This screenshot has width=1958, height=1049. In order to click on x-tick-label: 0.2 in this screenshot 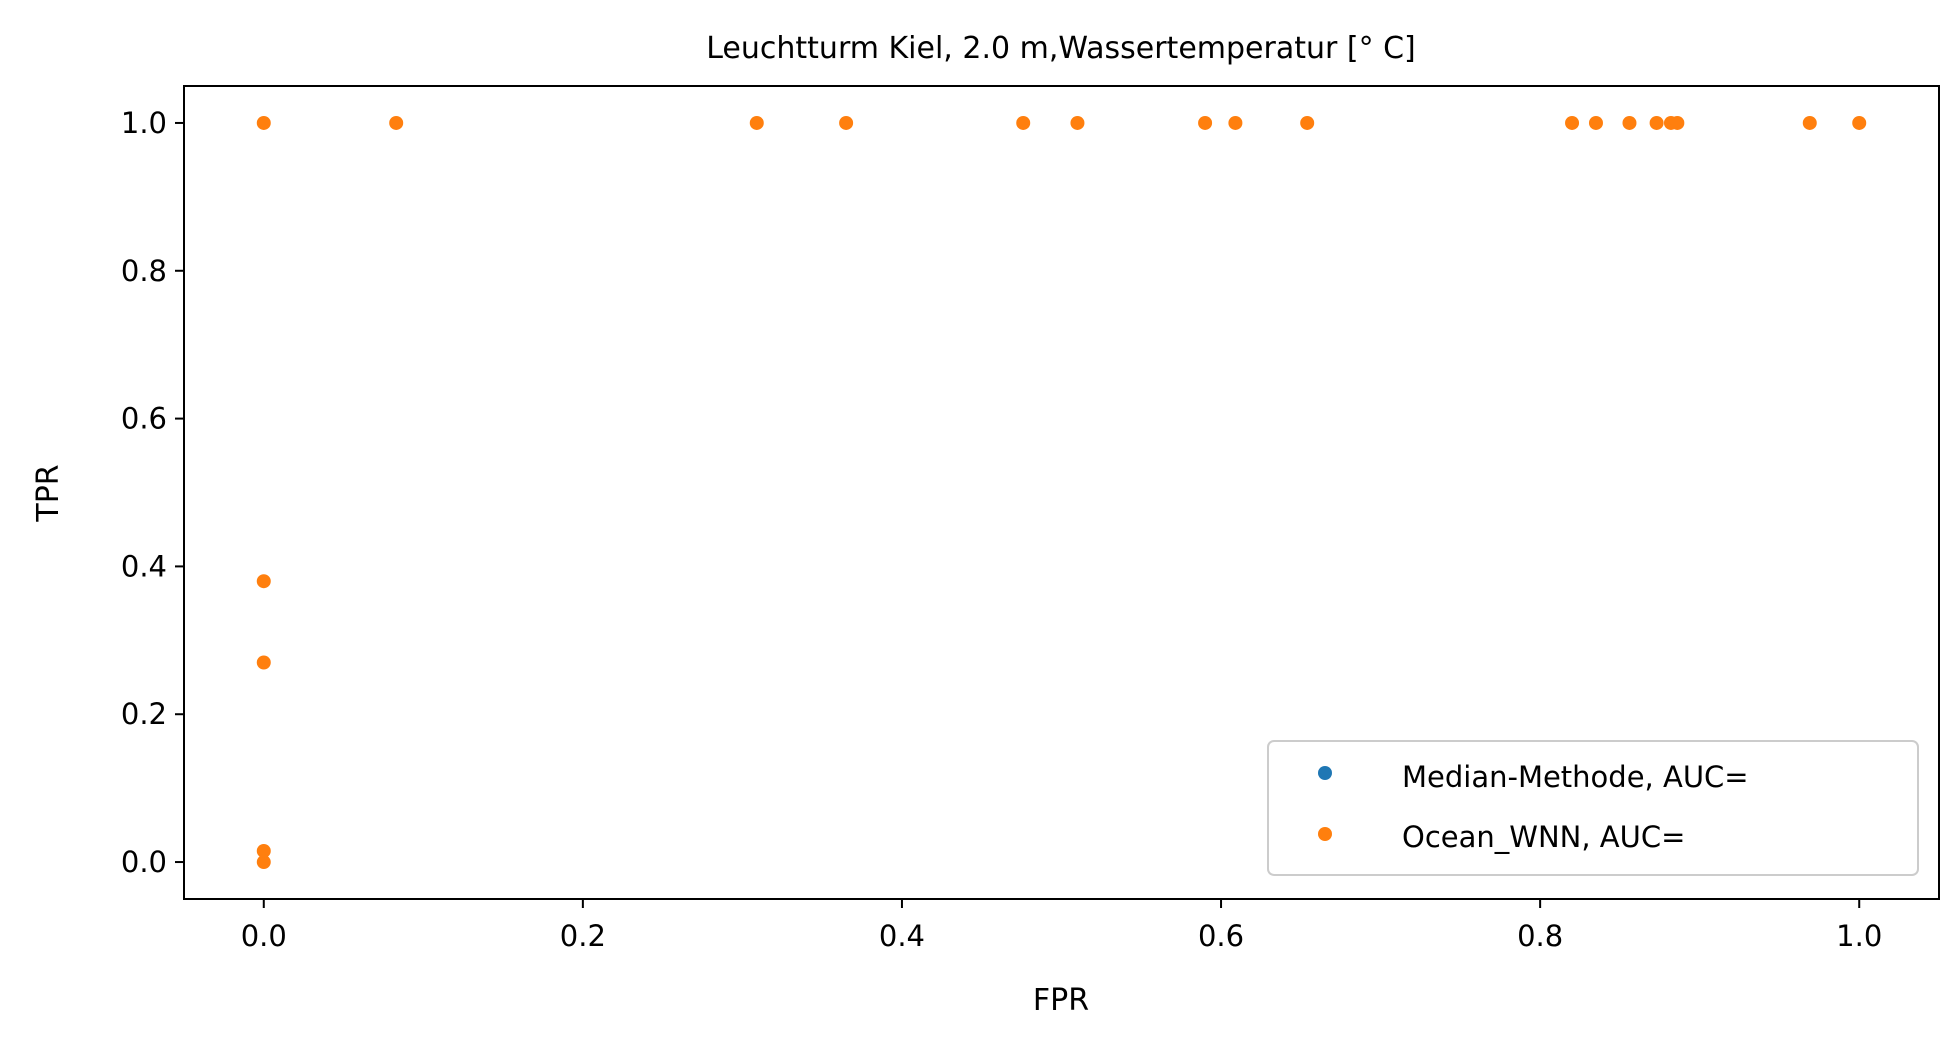, I will do `click(583, 936)`.